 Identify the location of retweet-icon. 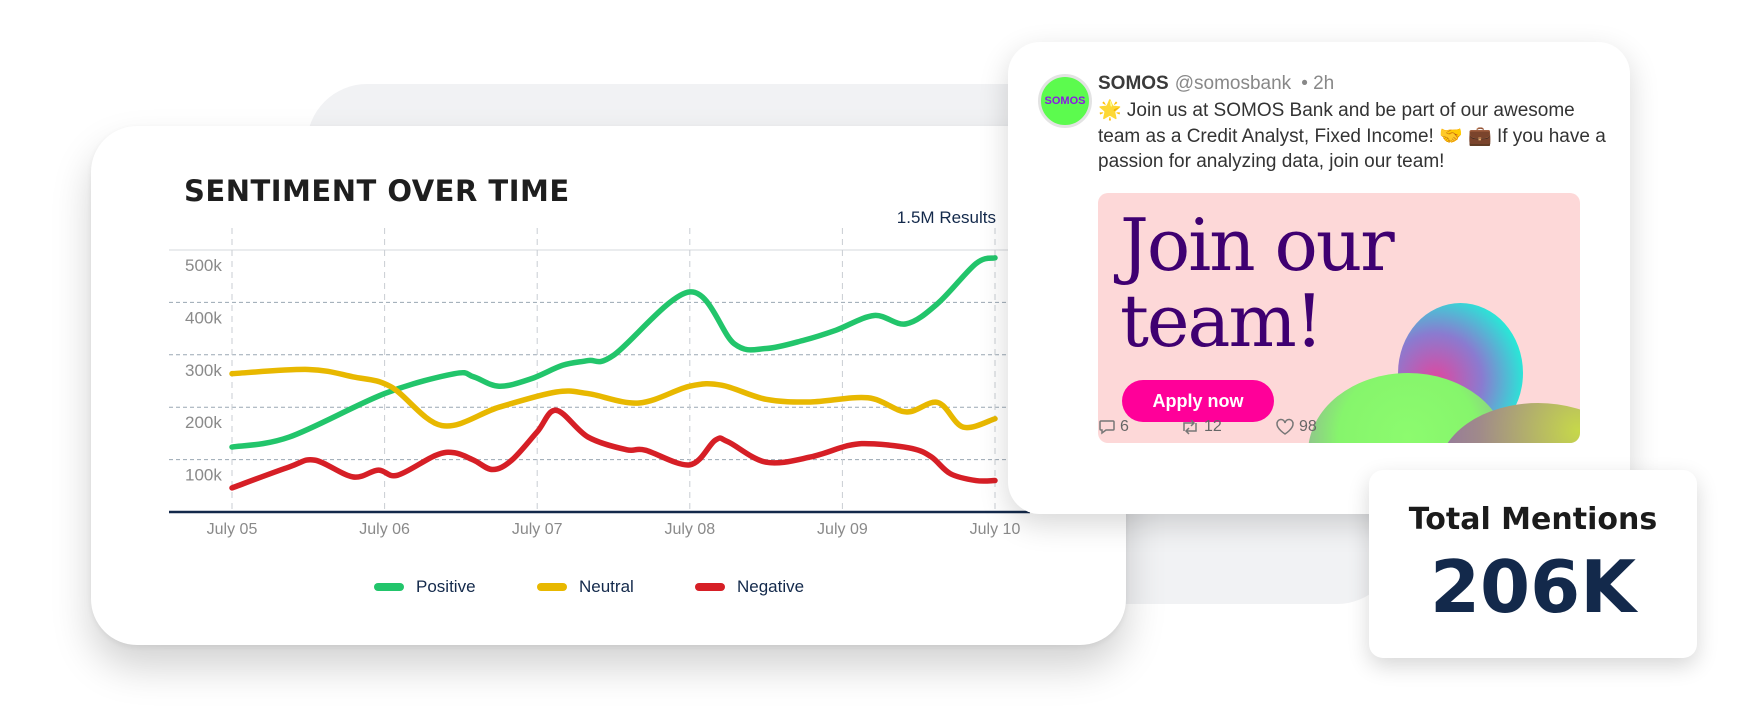
(1190, 427).